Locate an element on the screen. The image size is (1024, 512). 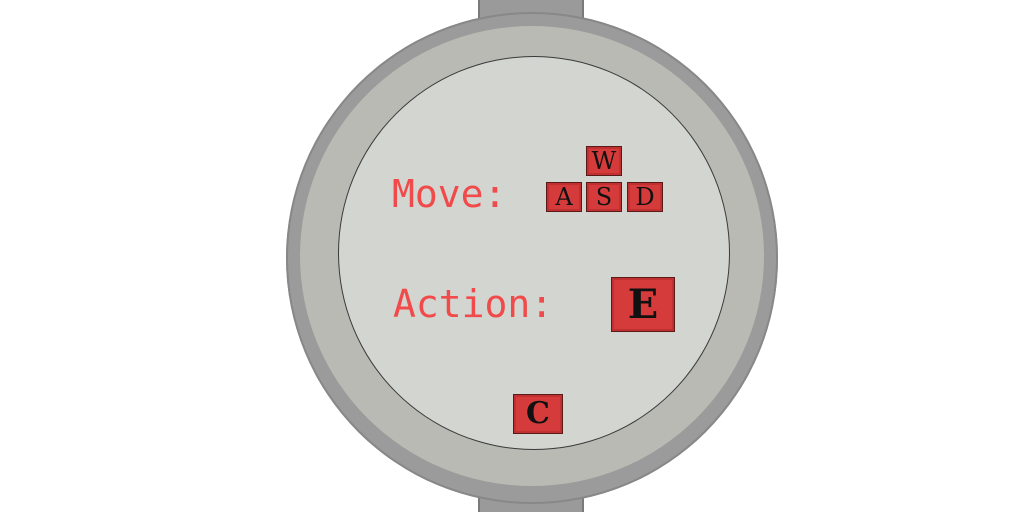
key-c: C is located at coordinates (538, 414).